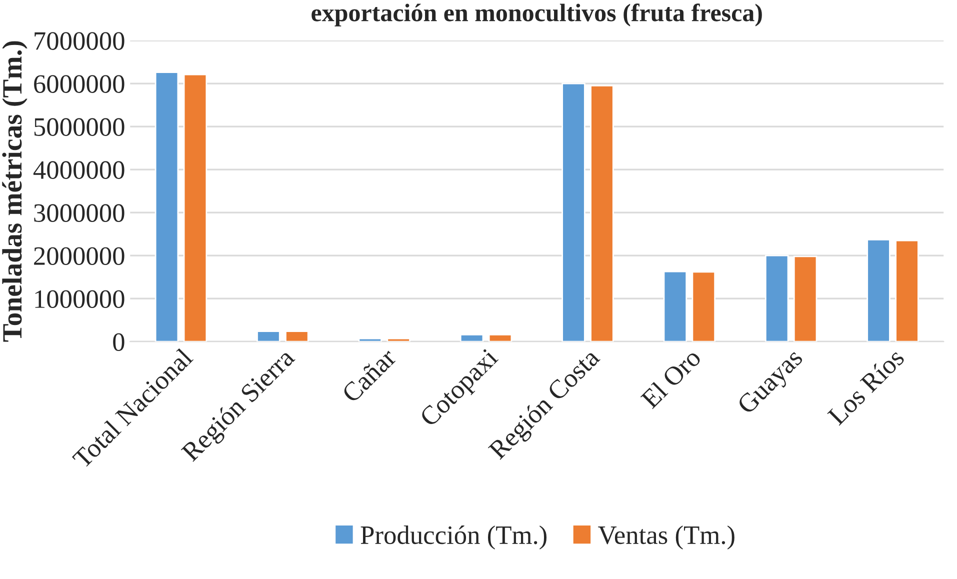 This screenshot has width=957, height=579. Describe the element at coordinates (79, 256) in the screenshot. I see `y-tick-label: 2000000` at that location.